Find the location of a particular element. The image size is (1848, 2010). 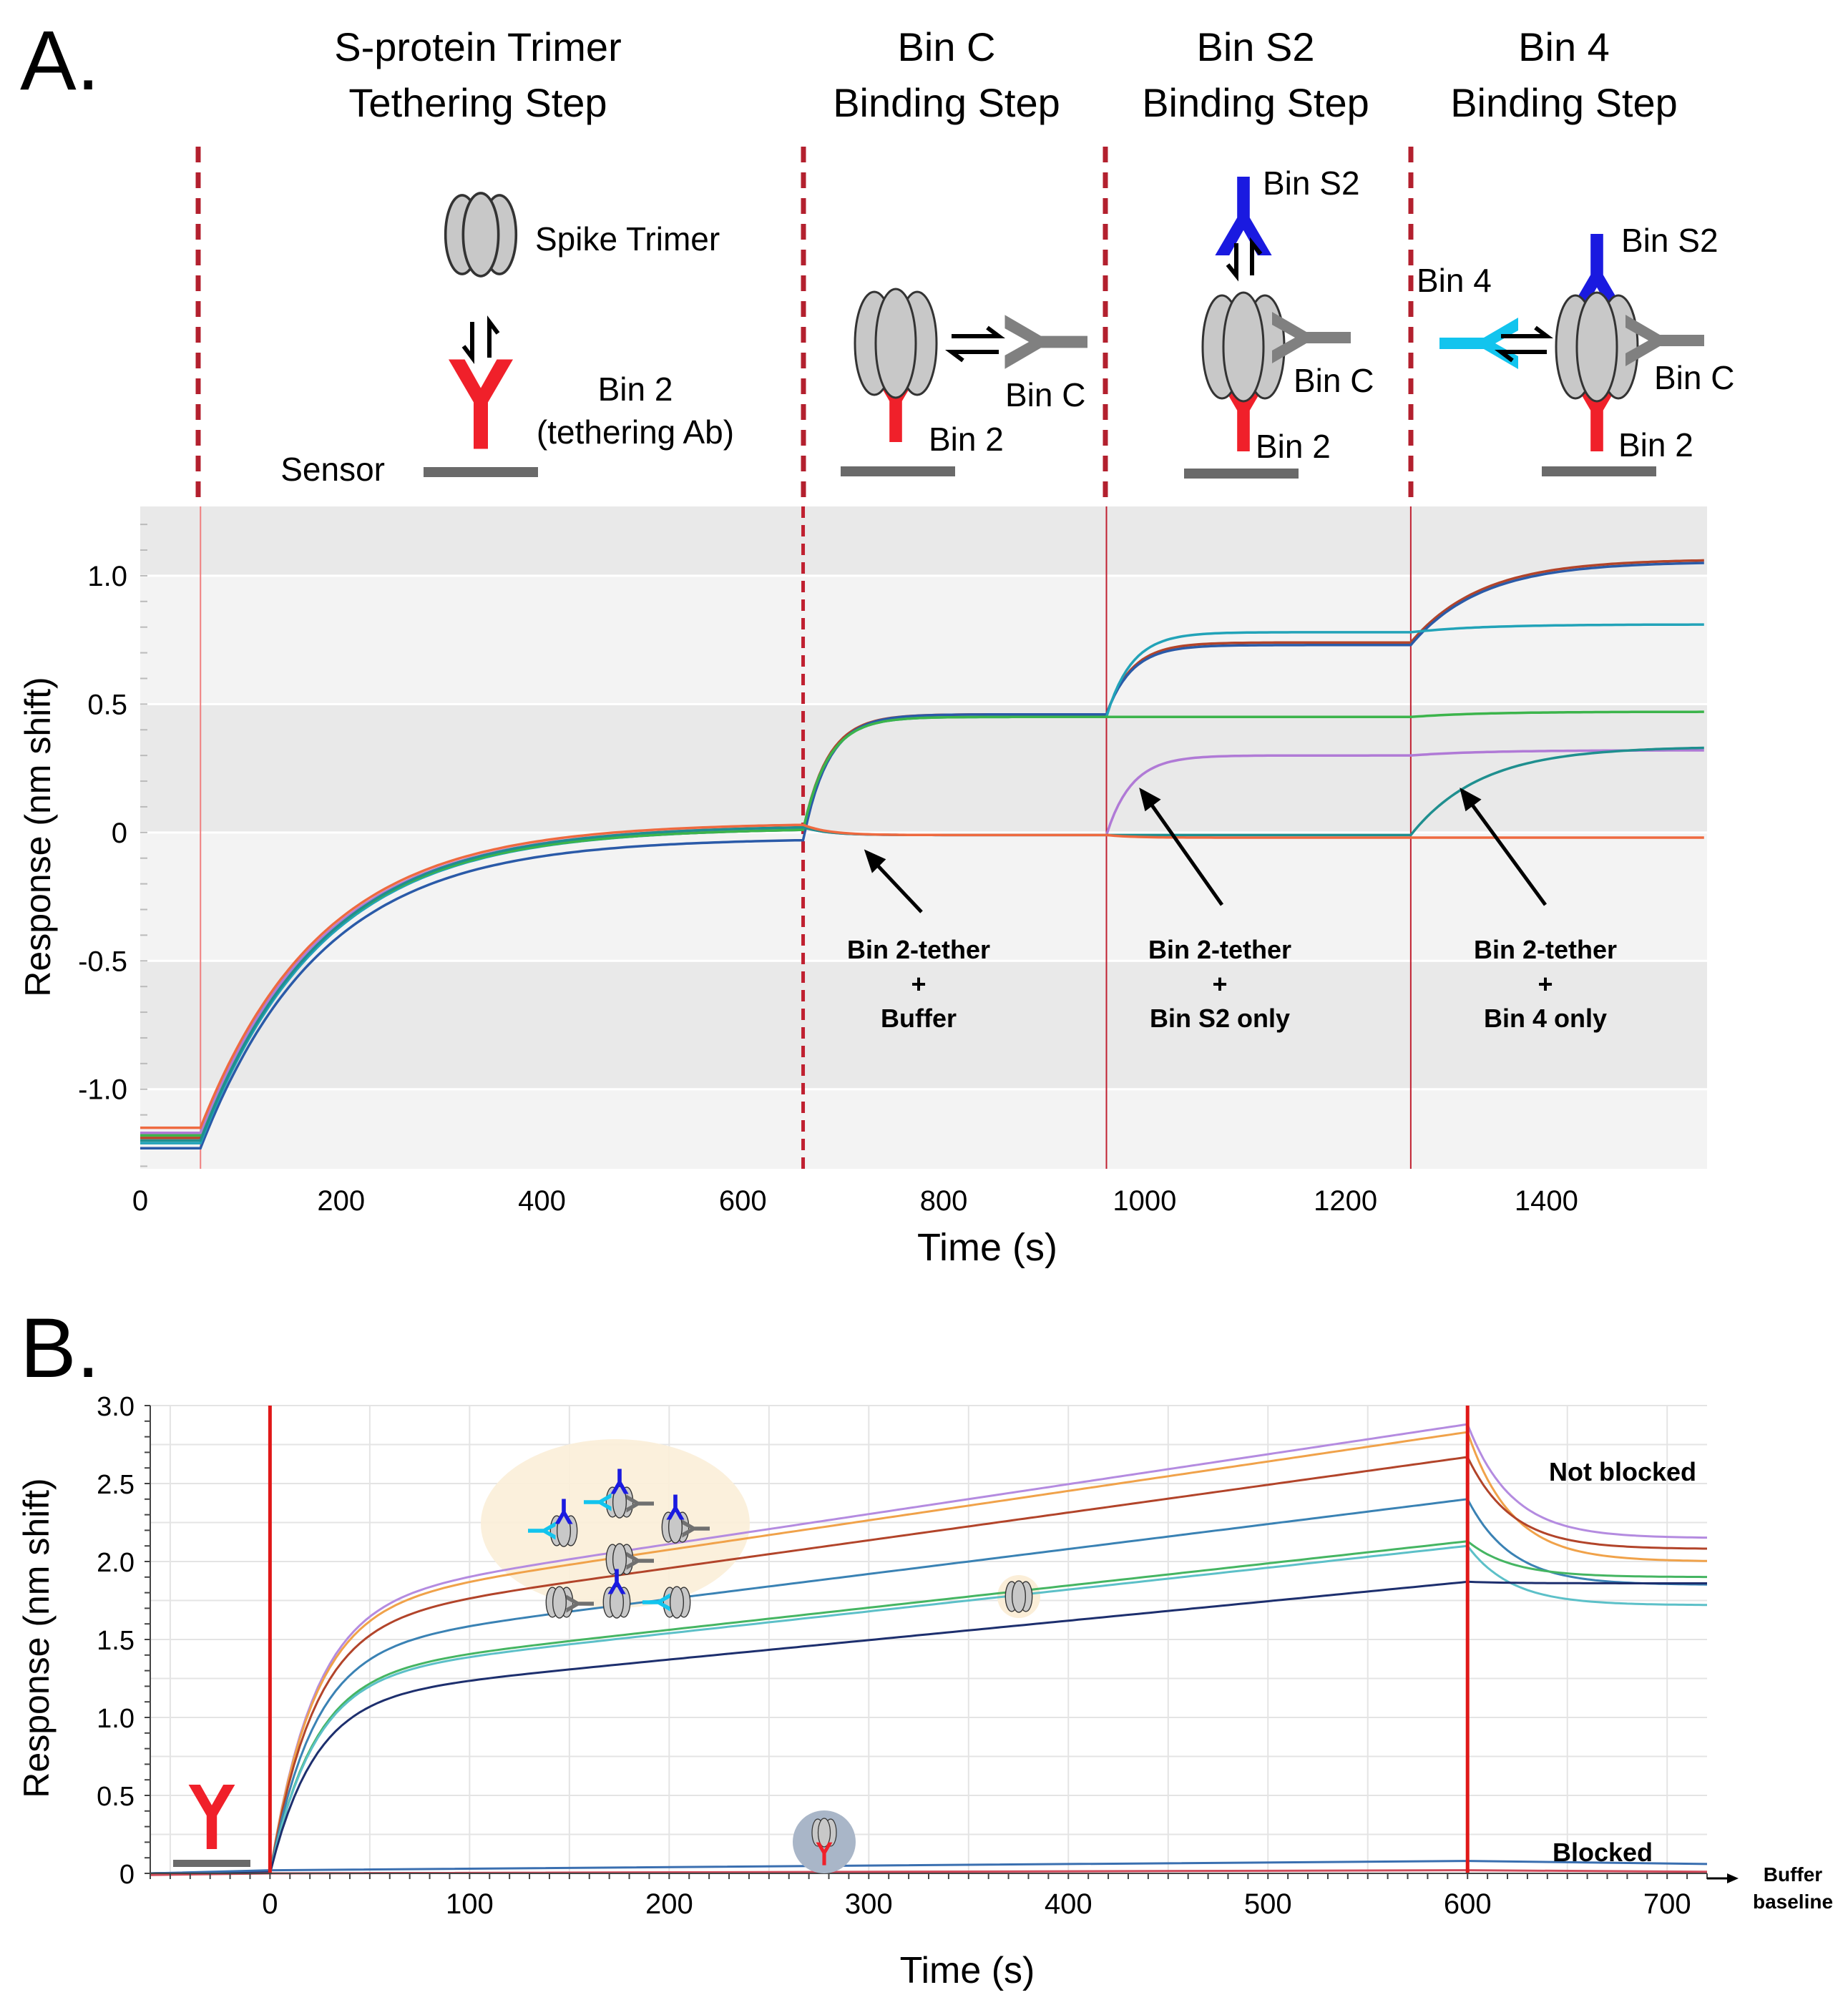

plot-b-xtick-label: 600 is located at coordinates (1468, 1904).